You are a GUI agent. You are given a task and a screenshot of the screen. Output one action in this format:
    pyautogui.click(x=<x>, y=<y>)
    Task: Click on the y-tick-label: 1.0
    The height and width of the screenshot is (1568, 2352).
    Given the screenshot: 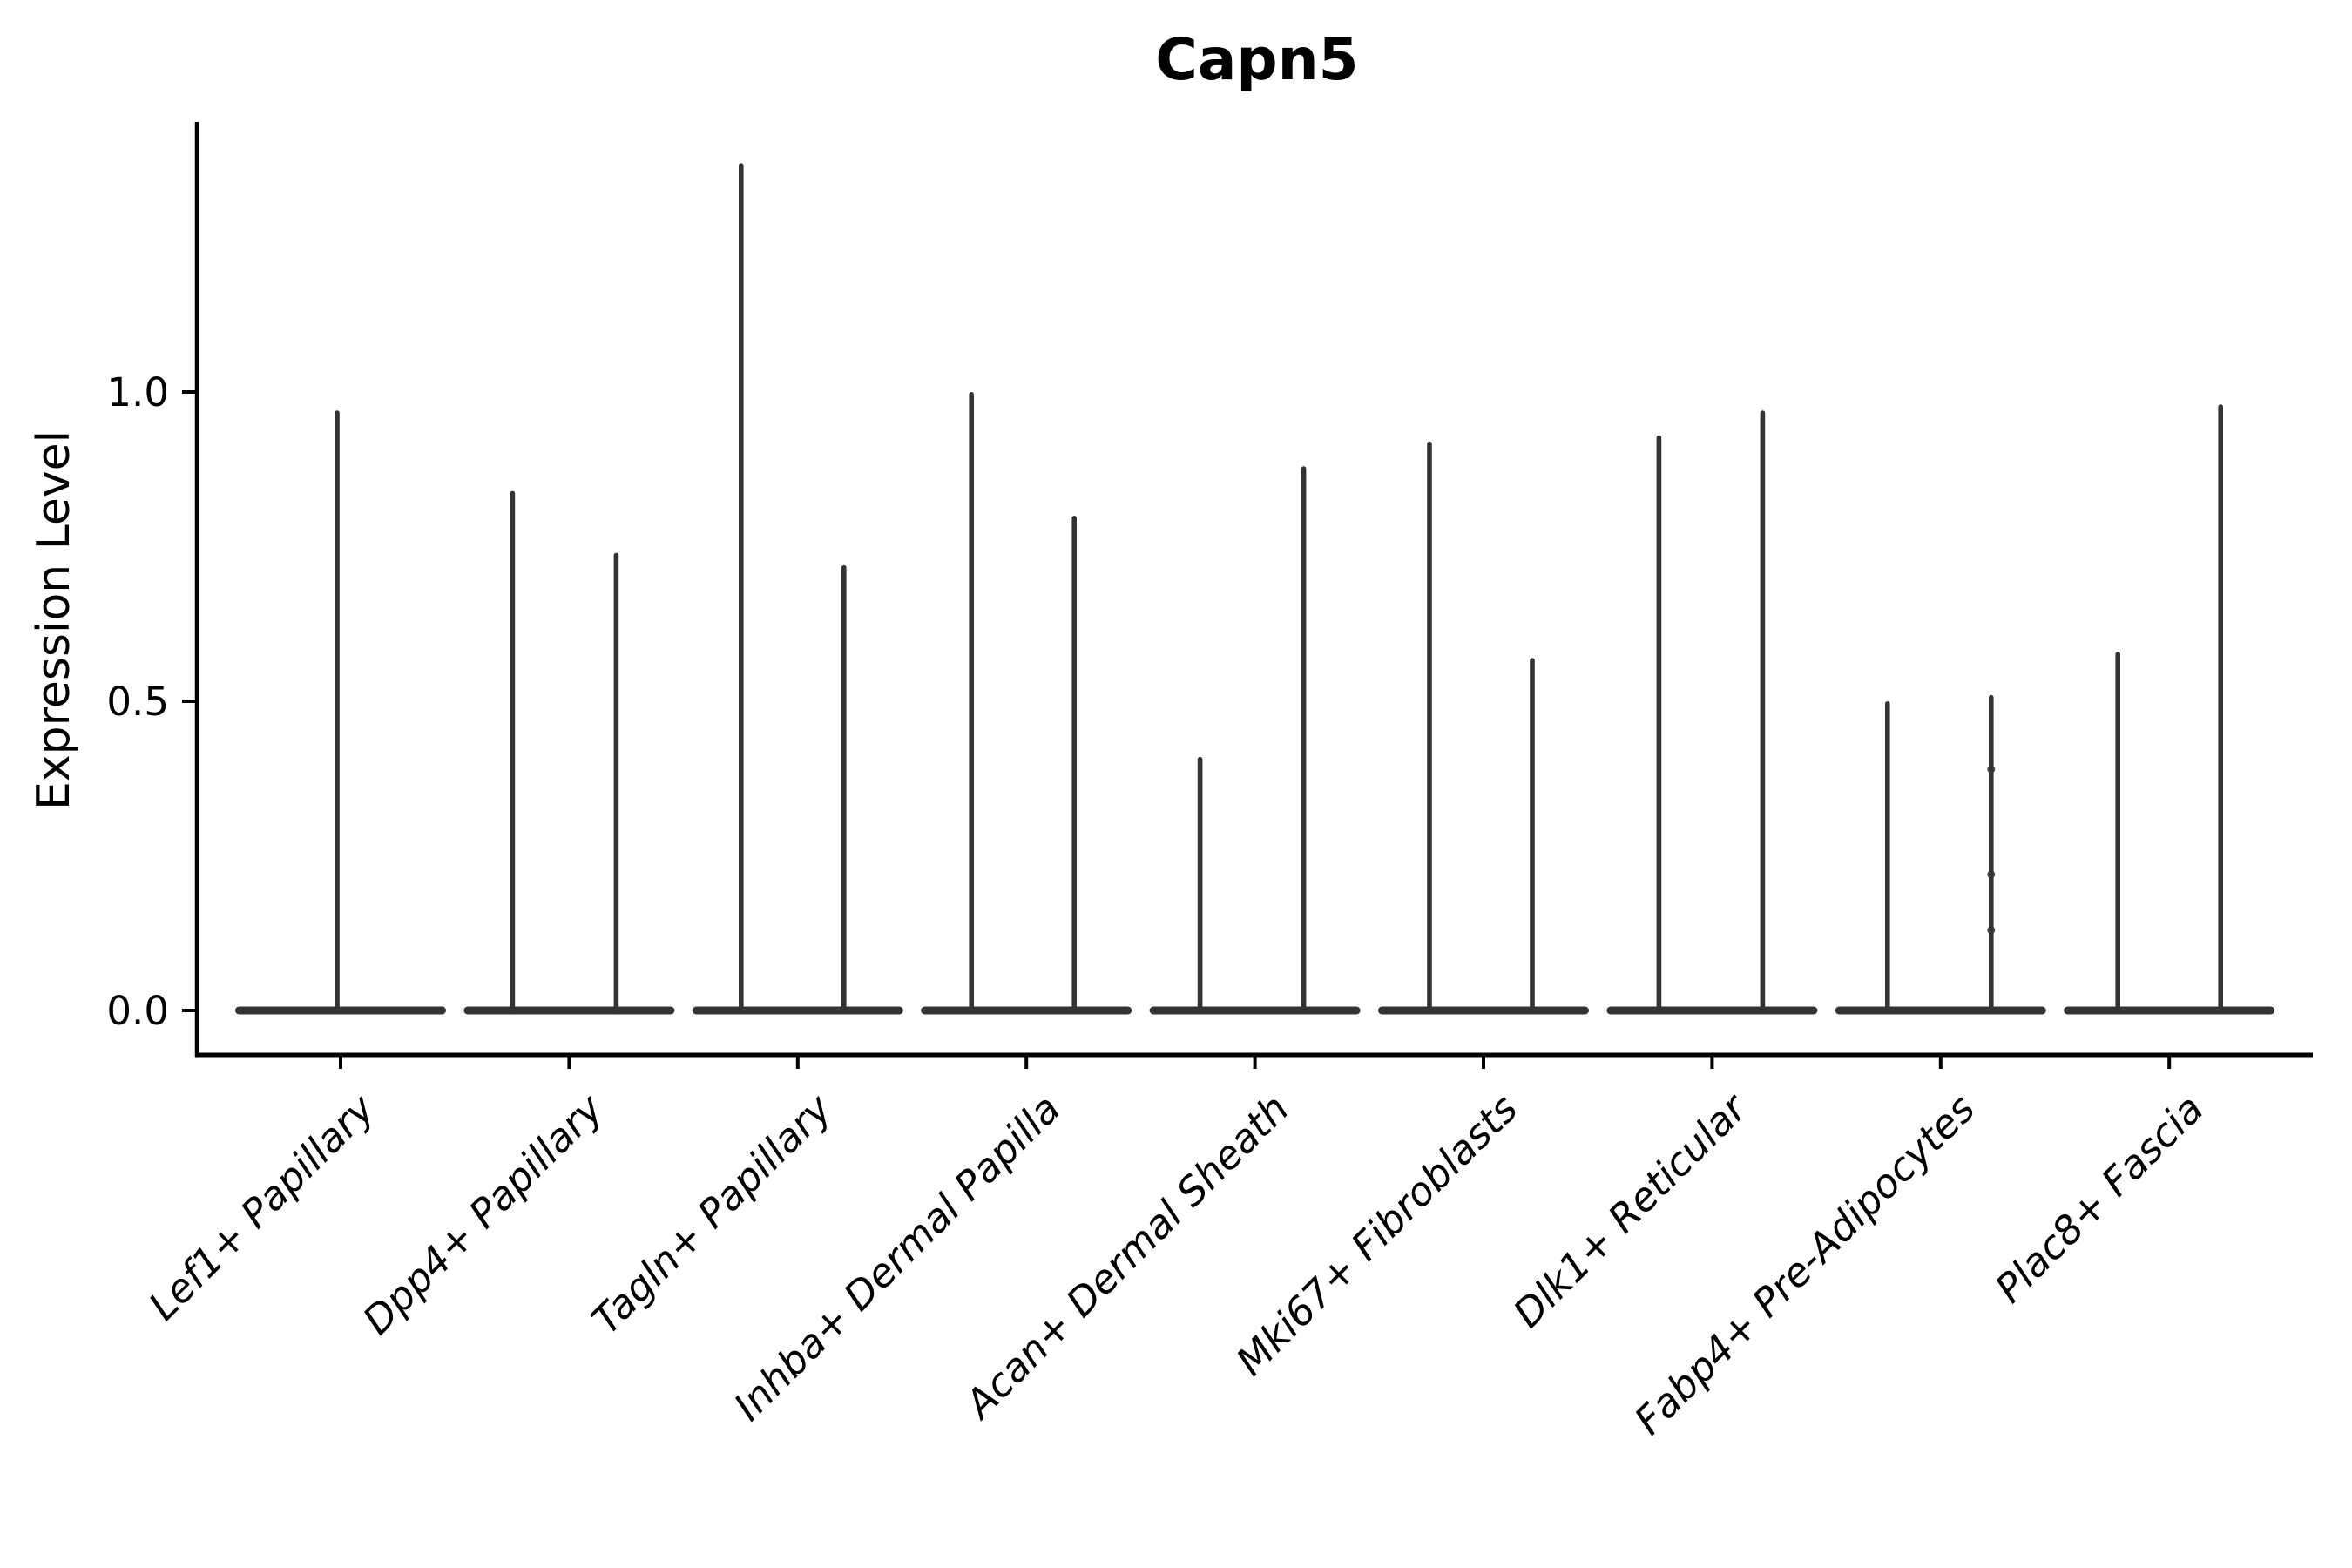 What is the action you would take?
    pyautogui.click(x=137, y=393)
    